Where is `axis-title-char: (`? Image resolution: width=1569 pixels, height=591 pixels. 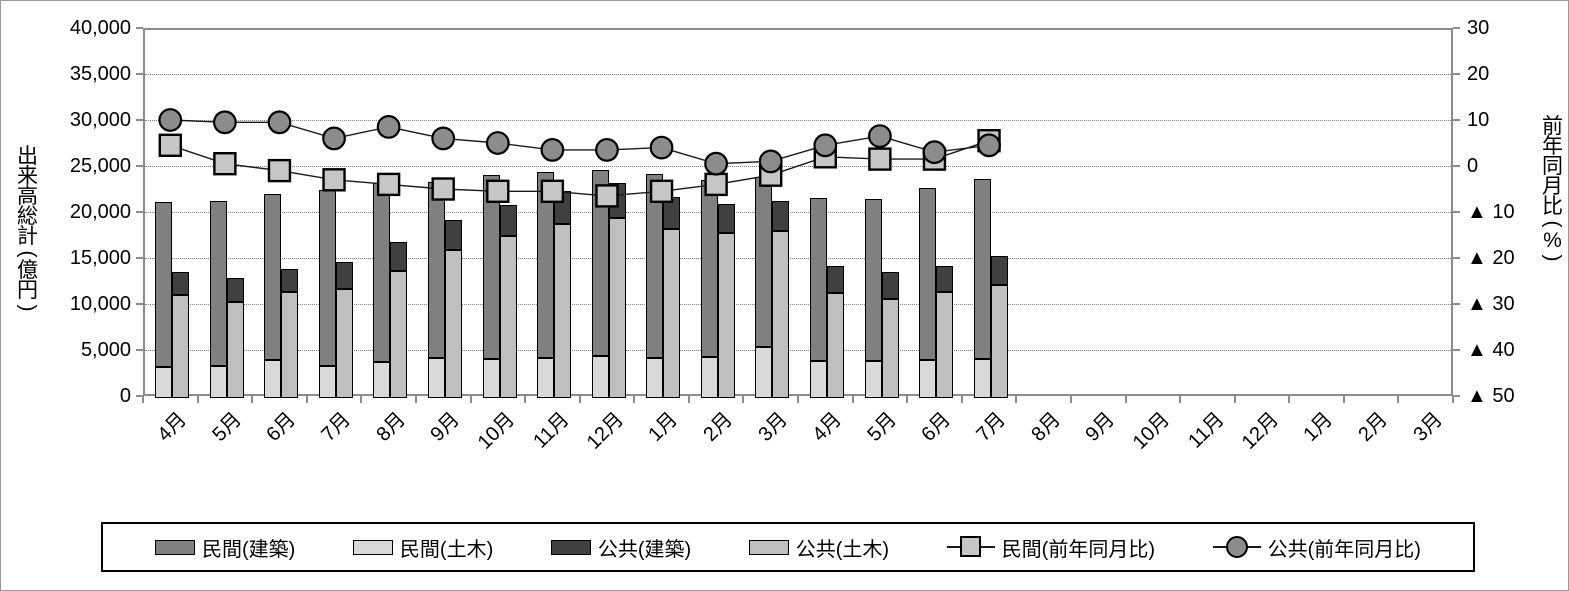 axis-title-char: ( is located at coordinates (1553, 224).